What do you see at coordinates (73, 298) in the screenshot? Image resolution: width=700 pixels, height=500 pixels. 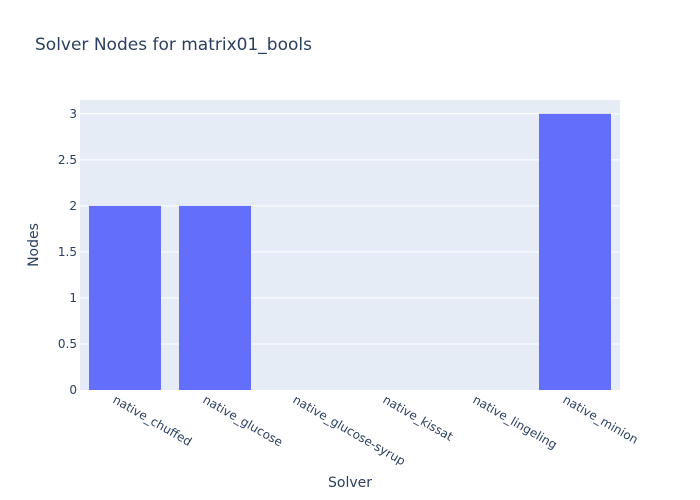 I see `y-tick-label: 1` at bounding box center [73, 298].